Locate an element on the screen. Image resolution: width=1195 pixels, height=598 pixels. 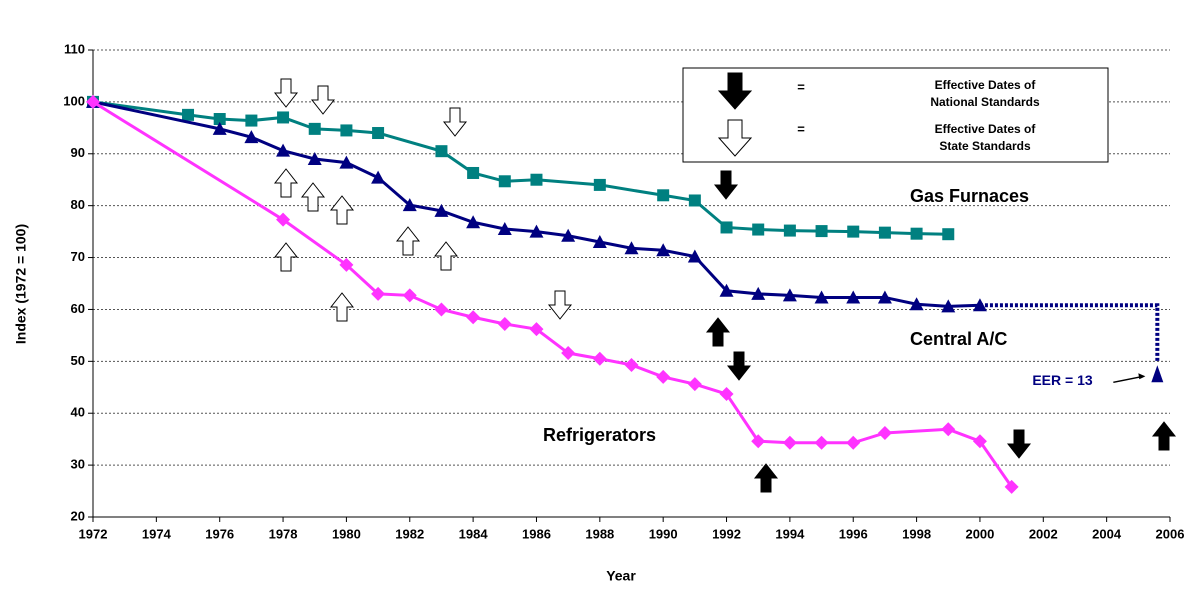
legend-text: Effective Dates of is located at coordinates (986, 85).